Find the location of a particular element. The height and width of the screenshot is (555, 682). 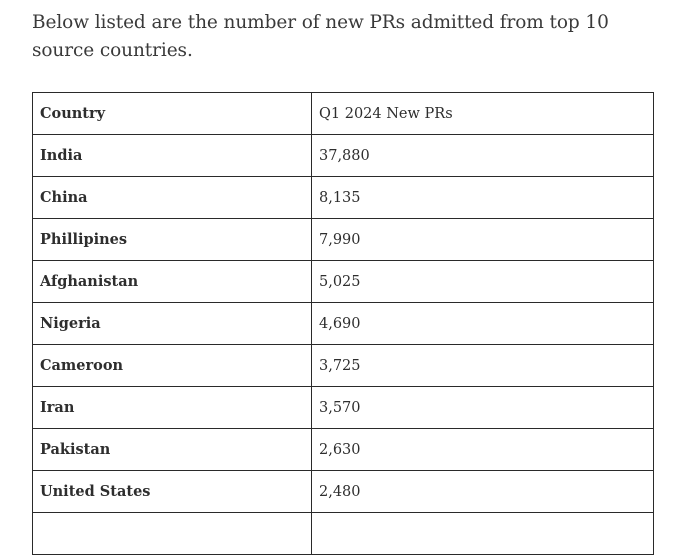

table-row: China 8,135 is located at coordinates (343, 197).